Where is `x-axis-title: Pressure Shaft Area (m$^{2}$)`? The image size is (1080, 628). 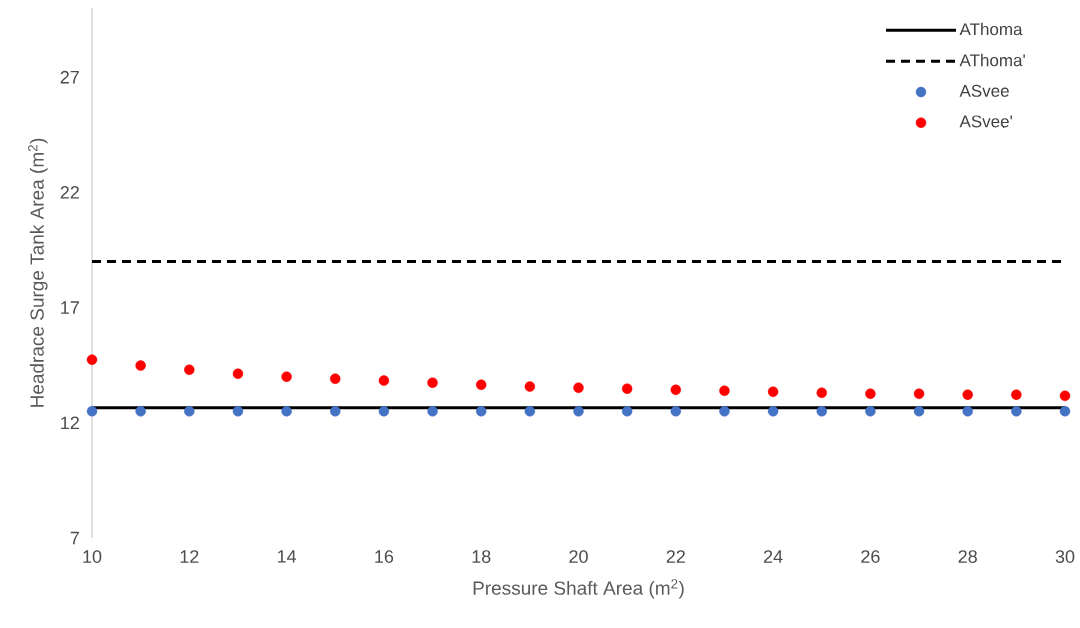 x-axis-title: Pressure Shaft Area (m$^{2}$) is located at coordinates (578, 589).